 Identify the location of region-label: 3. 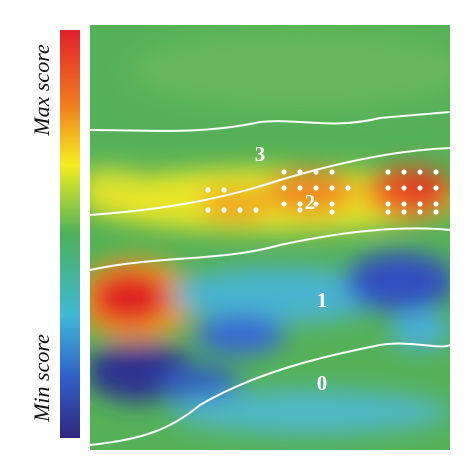
(260, 154).